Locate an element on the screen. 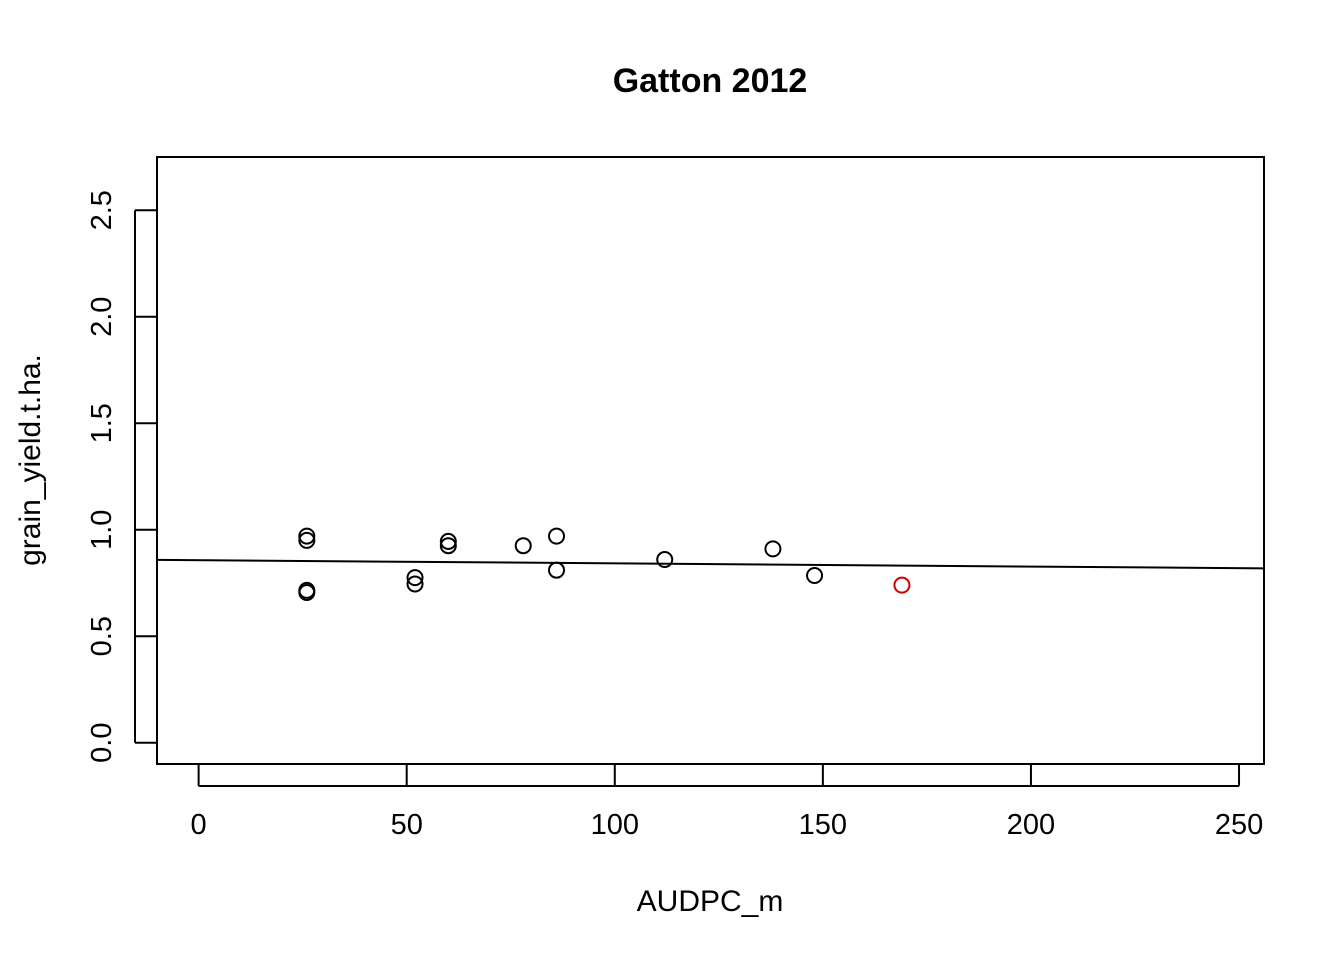  x-tick-label: 100 is located at coordinates (615, 825).